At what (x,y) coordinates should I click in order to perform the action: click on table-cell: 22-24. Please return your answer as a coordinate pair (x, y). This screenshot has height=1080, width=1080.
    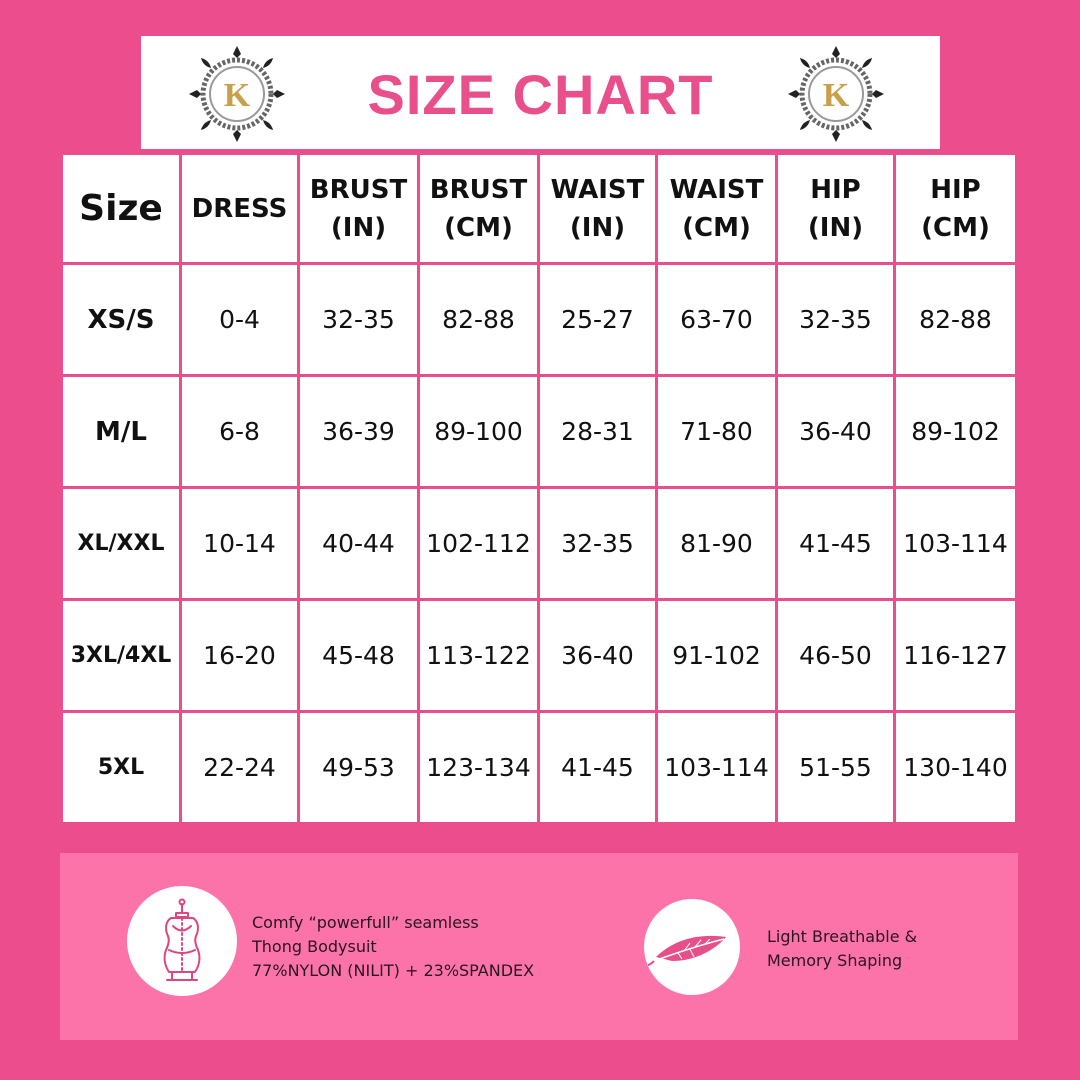
    Looking at the image, I should click on (239, 767).